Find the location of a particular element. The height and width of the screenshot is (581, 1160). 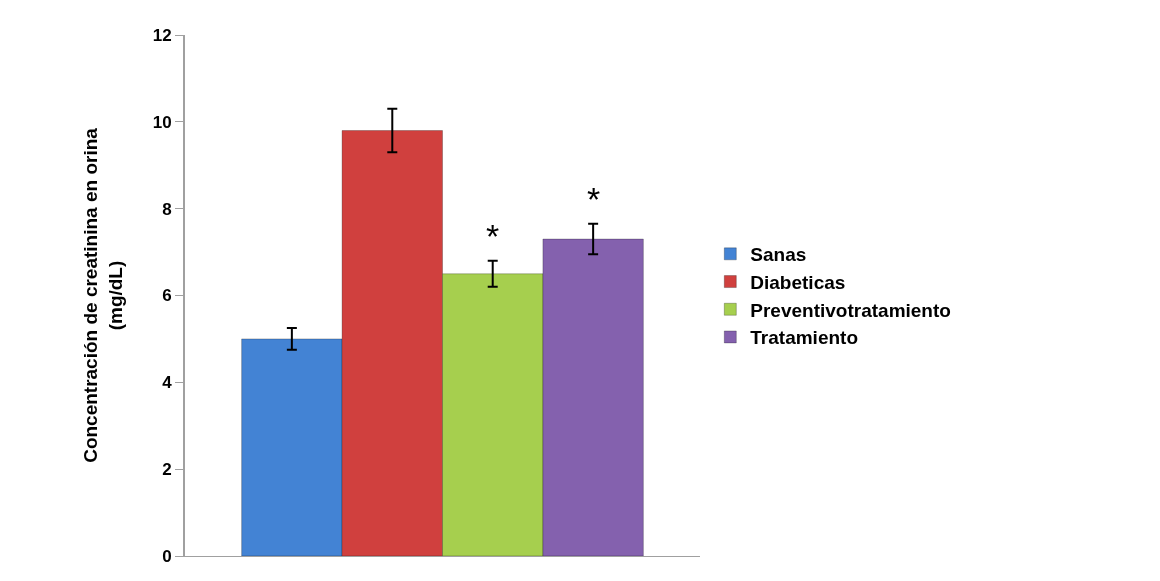

y-tick-label: 4 is located at coordinates (167, 383).